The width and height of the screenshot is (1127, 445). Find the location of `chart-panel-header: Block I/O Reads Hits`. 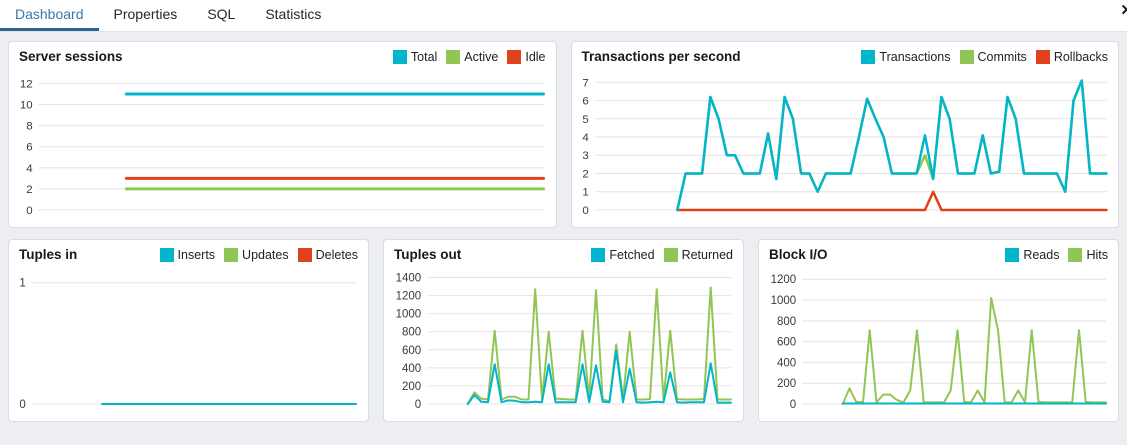

chart-panel-header: Block I/O Reads Hits is located at coordinates (938, 252).